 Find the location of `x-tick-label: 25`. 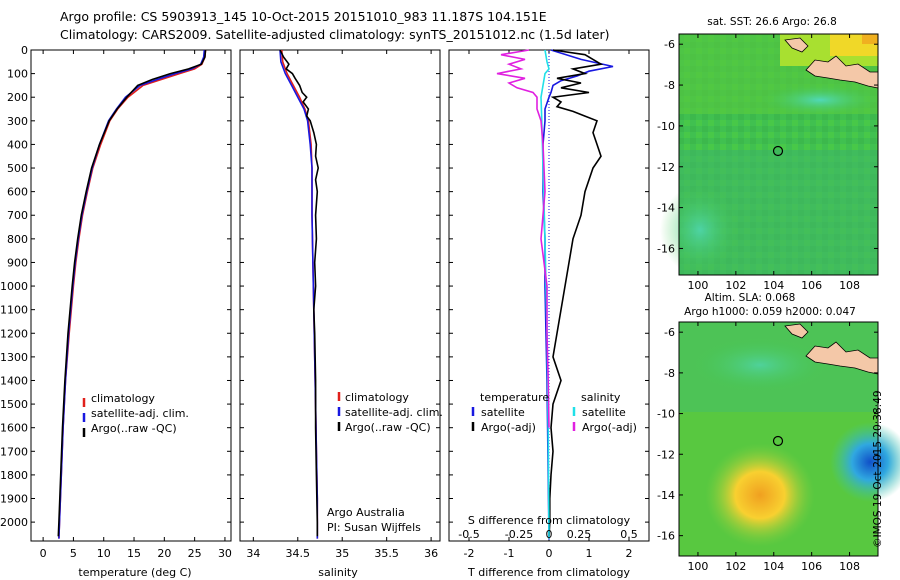

x-tick-label: 25 is located at coordinates (195, 553).